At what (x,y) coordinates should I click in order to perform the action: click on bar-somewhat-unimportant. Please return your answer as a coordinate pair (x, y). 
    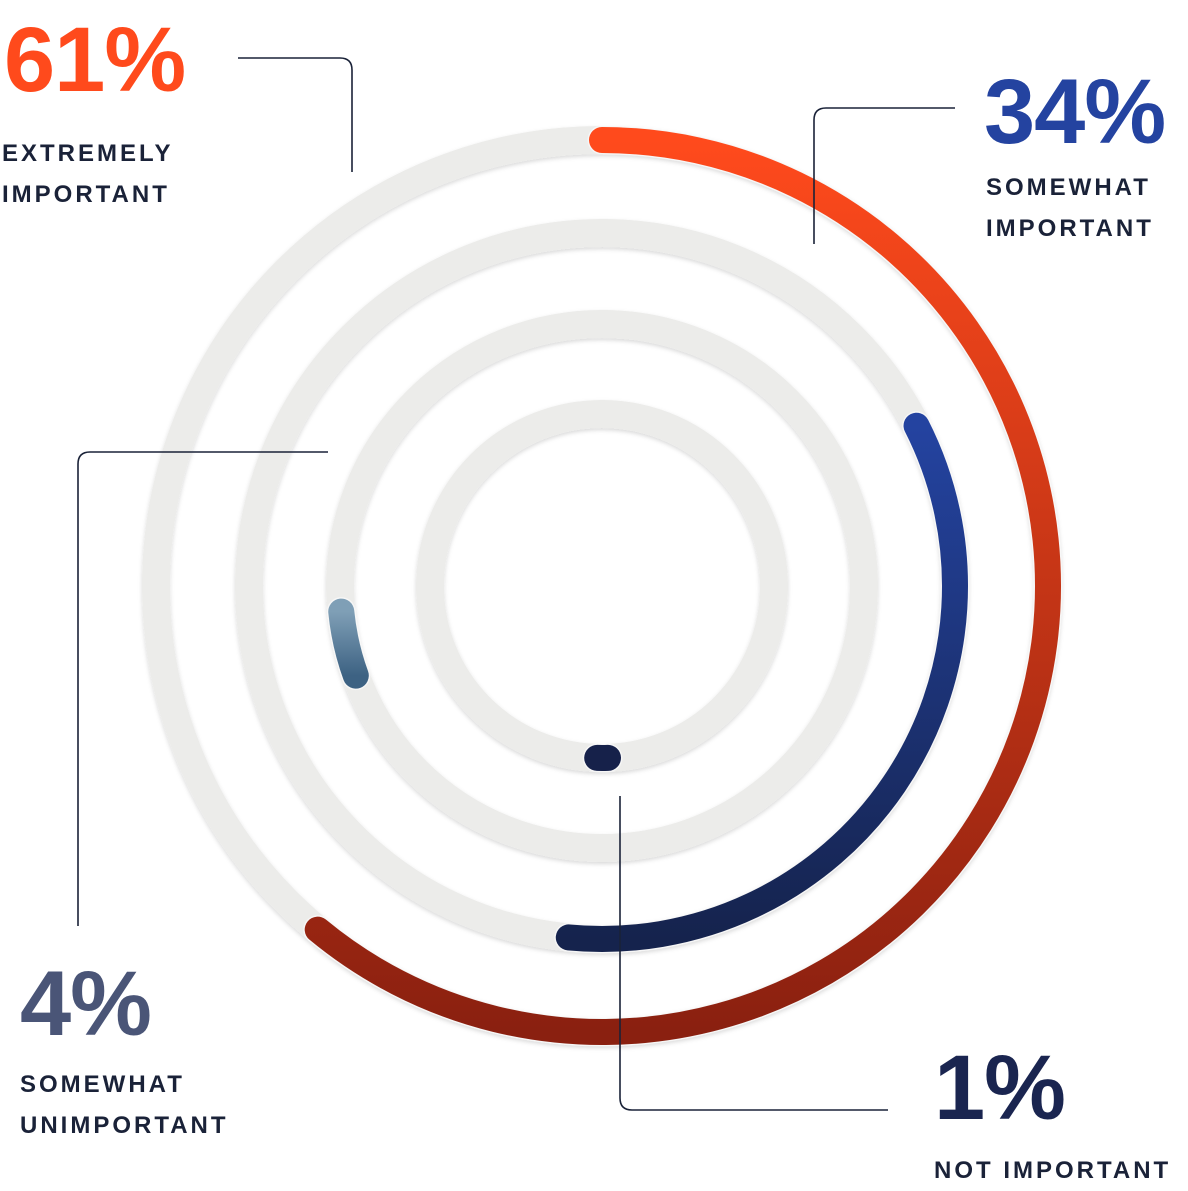
    Looking at the image, I should click on (348, 644).